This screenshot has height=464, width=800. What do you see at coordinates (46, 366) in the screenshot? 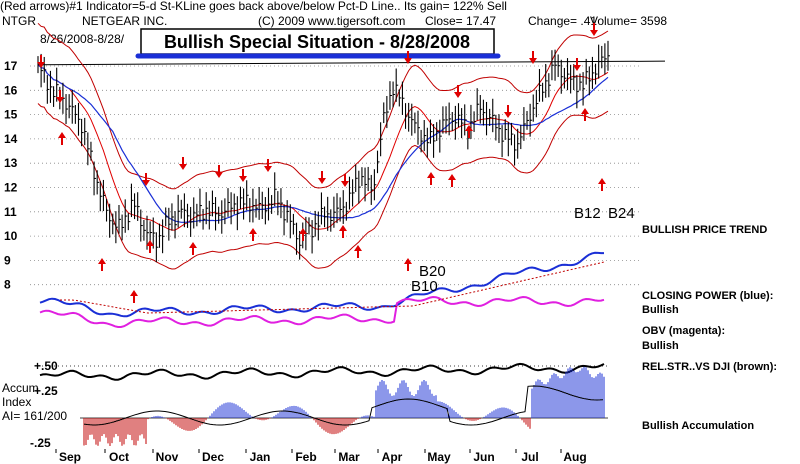
I see `accum-axis-top: +.50` at bounding box center [46, 366].